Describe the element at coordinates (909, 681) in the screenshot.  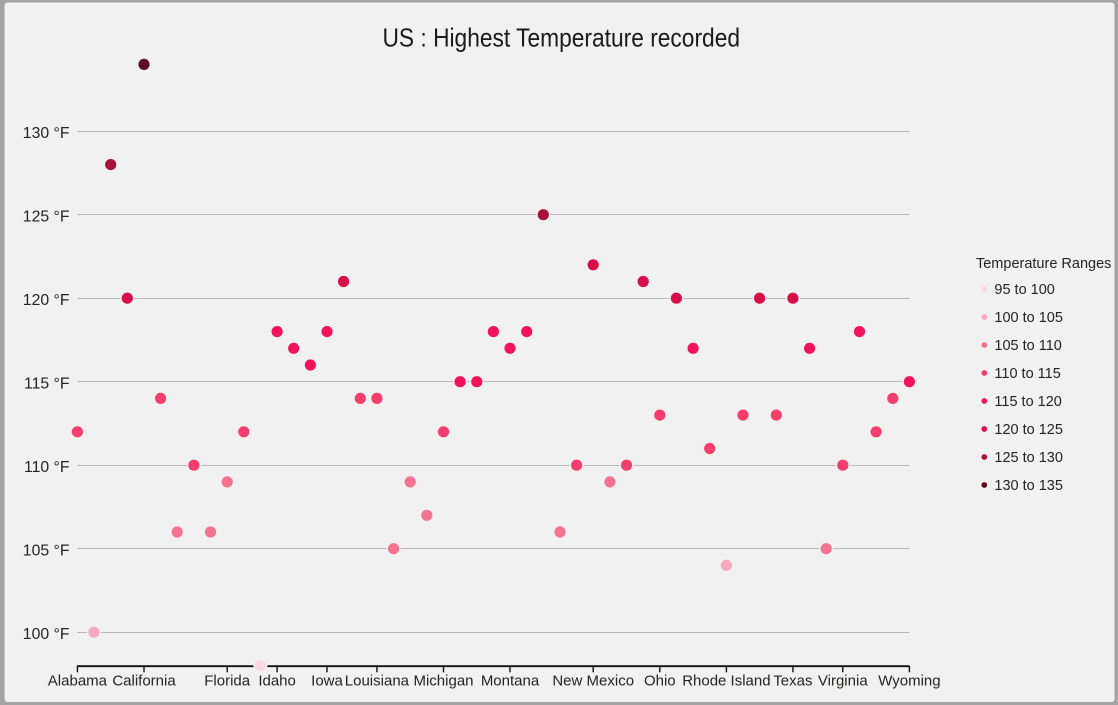
I see `svg-text: Wyoming` at that location.